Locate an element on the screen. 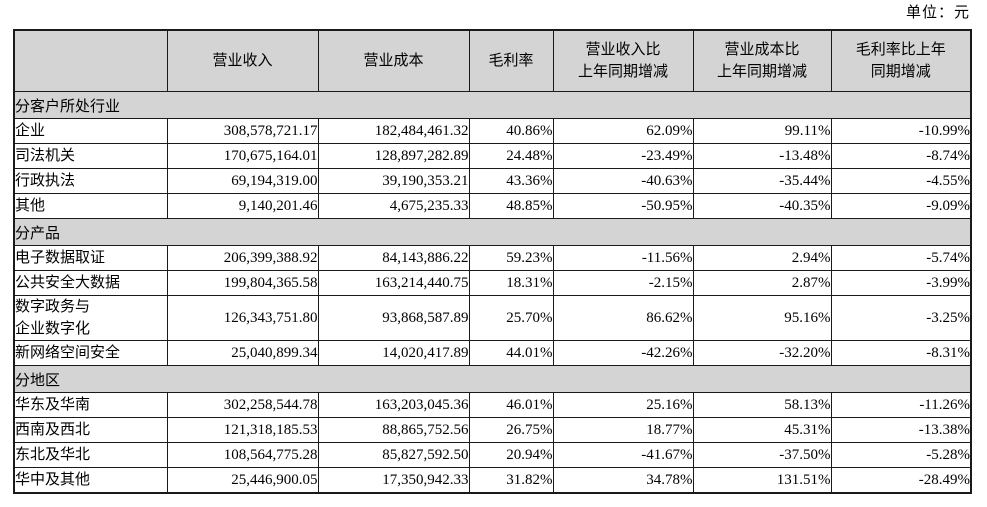 This screenshot has width=987, height=507. value-cell: 93,868,587.89 is located at coordinates (393, 318).